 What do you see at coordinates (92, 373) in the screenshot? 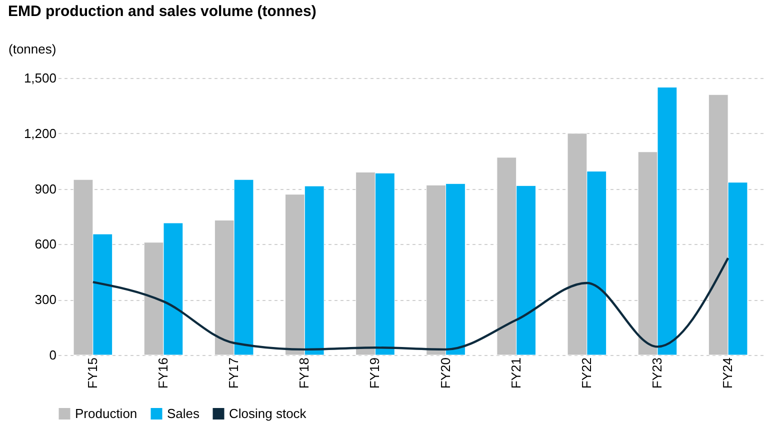
I see `x-tick-label: FY15` at bounding box center [92, 373].